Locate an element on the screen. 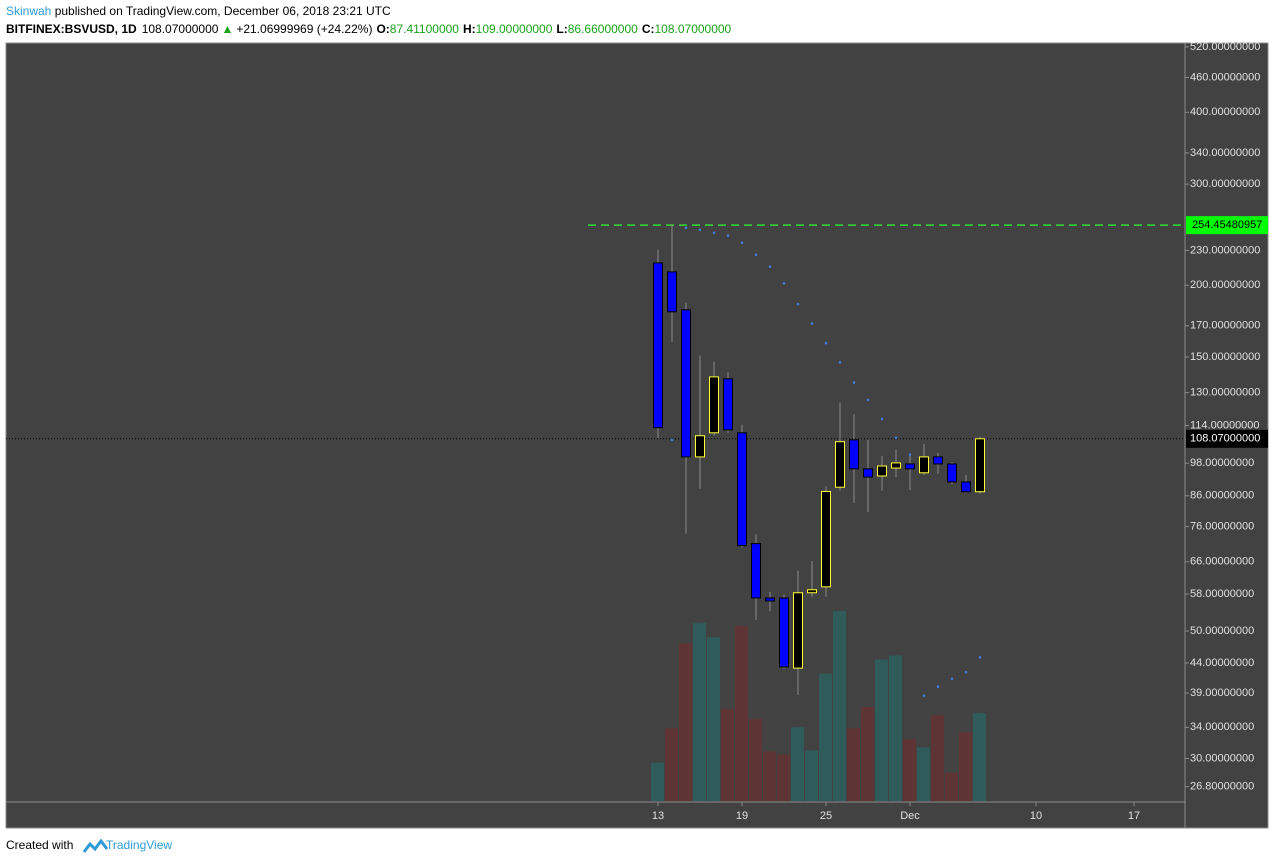  h-label: H: is located at coordinates (469, 29).